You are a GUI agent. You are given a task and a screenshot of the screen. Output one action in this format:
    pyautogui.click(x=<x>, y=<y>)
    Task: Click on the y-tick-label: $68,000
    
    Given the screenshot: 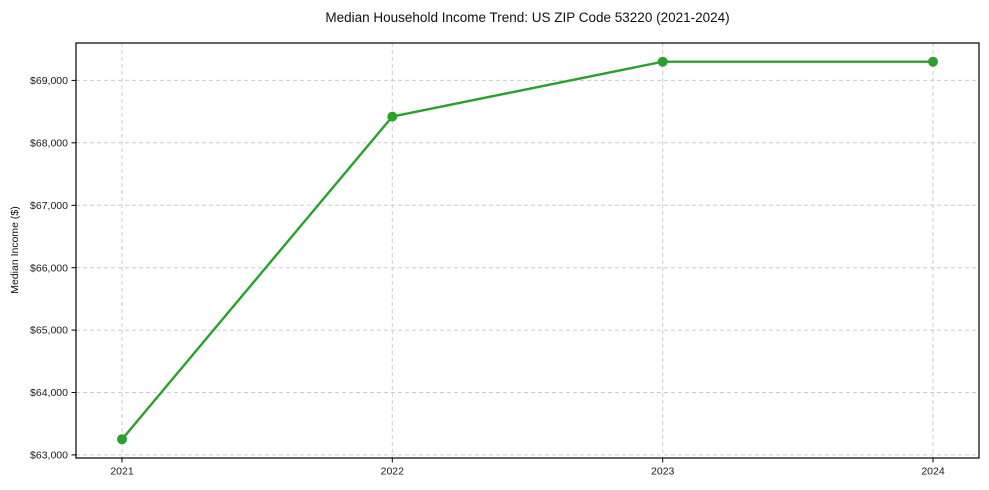 What is the action you would take?
    pyautogui.click(x=49, y=143)
    